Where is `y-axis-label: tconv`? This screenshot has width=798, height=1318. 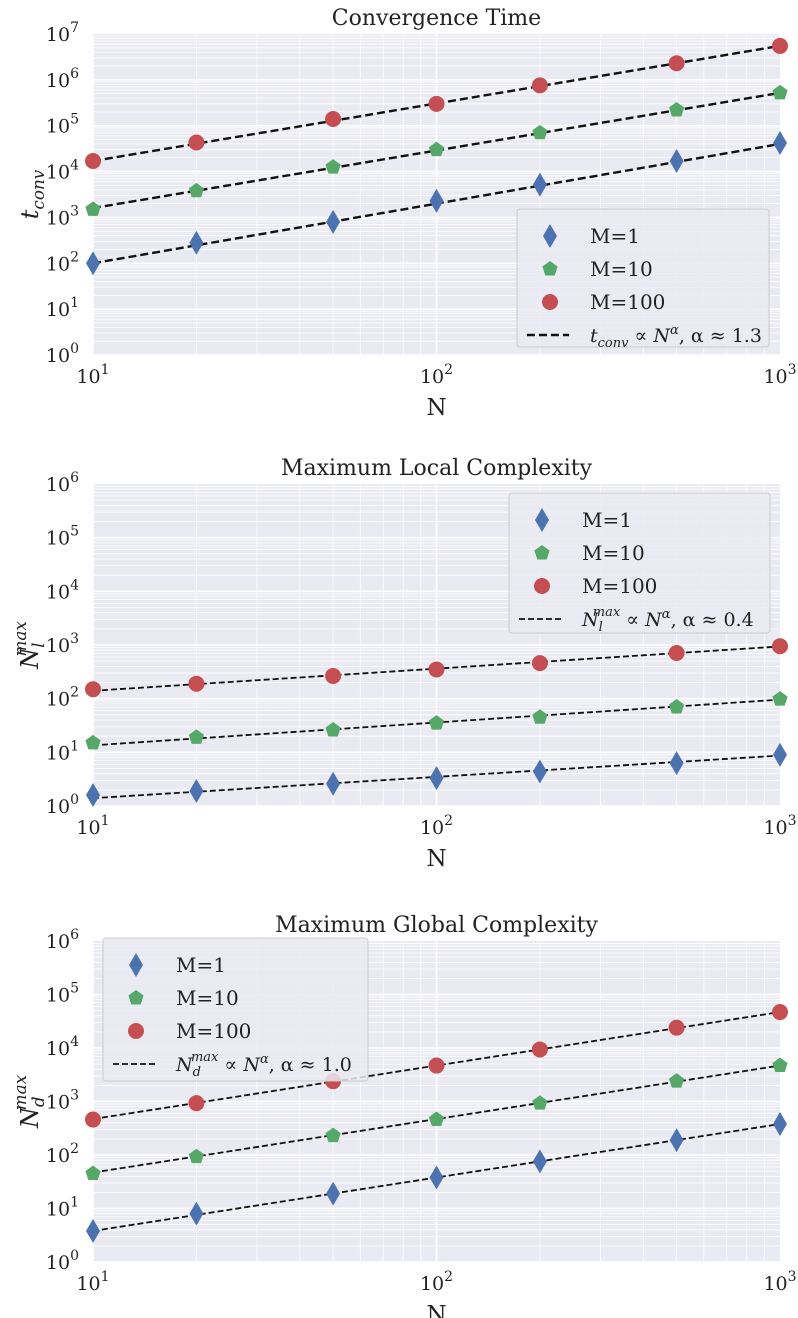
y-axis-label: tconv is located at coordinates (32, 194).